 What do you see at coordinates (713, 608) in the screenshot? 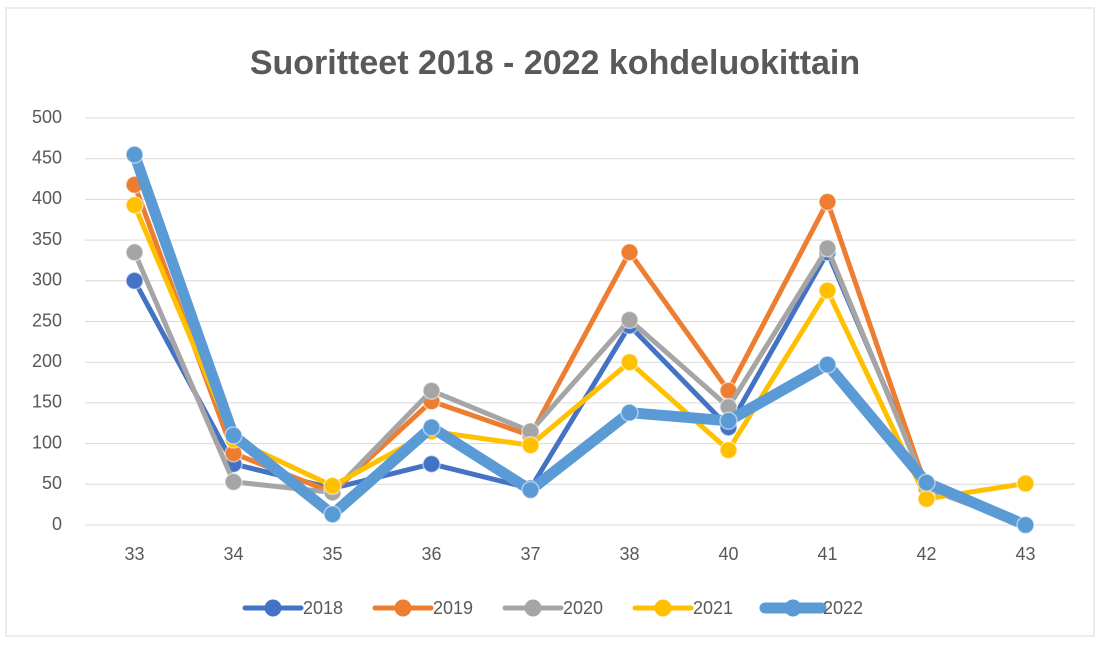
I see `legend-label: 2021` at bounding box center [713, 608].